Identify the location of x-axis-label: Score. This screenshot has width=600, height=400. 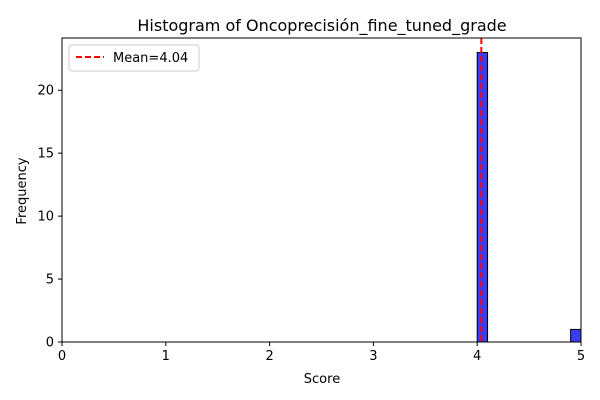
(322, 379).